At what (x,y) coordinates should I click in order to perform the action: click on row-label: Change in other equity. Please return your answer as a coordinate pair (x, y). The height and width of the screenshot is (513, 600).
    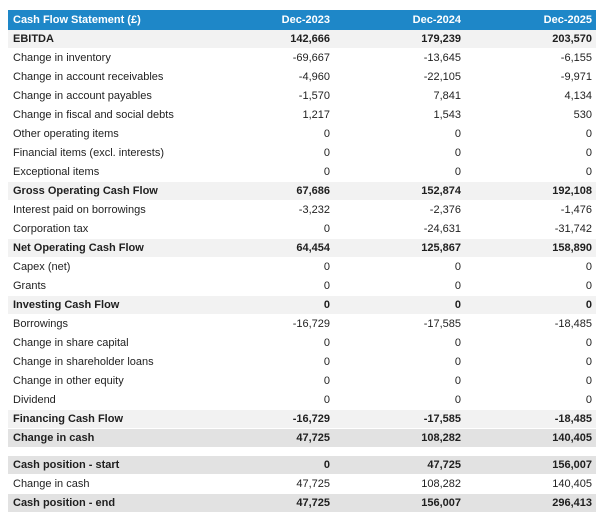
    Looking at the image, I should click on (105, 381).